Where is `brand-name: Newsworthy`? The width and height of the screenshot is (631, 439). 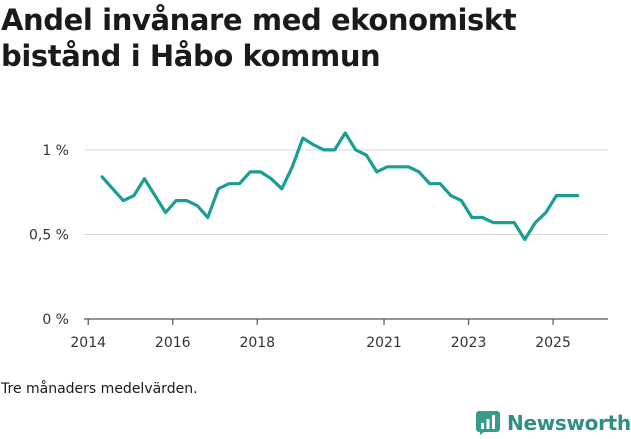 brand-name: Newsworthy is located at coordinates (569, 423).